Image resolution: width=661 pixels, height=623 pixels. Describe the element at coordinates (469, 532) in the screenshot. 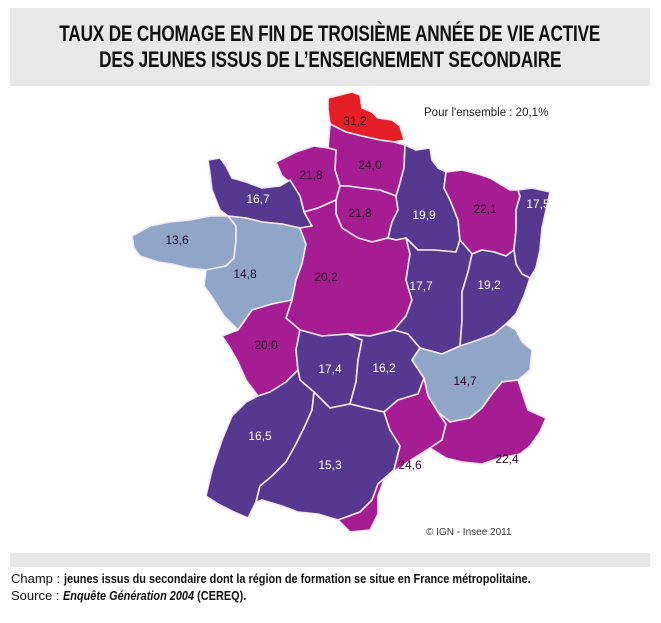

I see `map-credit: © IGN - Insee 2011` at that location.